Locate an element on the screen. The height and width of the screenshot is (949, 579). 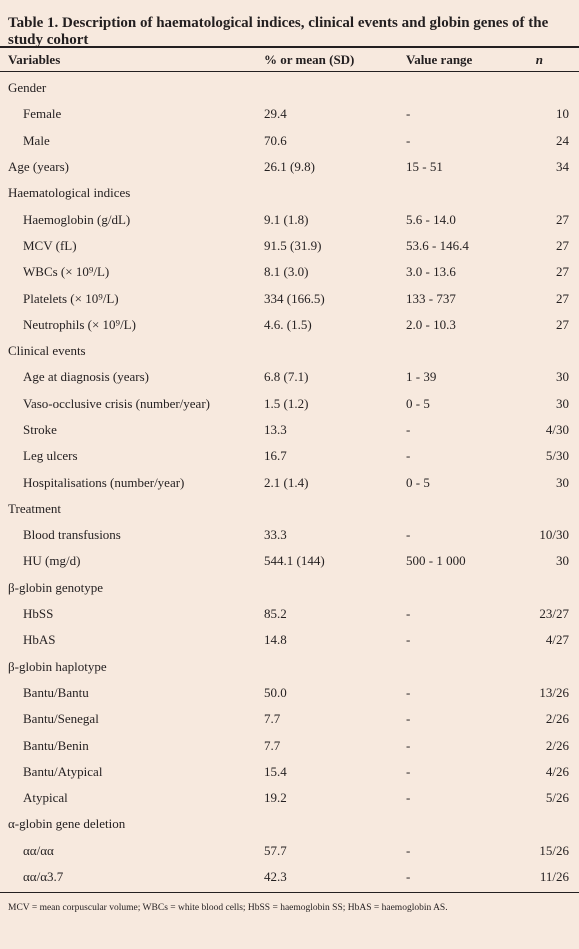
table-section-row: Gender is located at coordinates (289, 88).